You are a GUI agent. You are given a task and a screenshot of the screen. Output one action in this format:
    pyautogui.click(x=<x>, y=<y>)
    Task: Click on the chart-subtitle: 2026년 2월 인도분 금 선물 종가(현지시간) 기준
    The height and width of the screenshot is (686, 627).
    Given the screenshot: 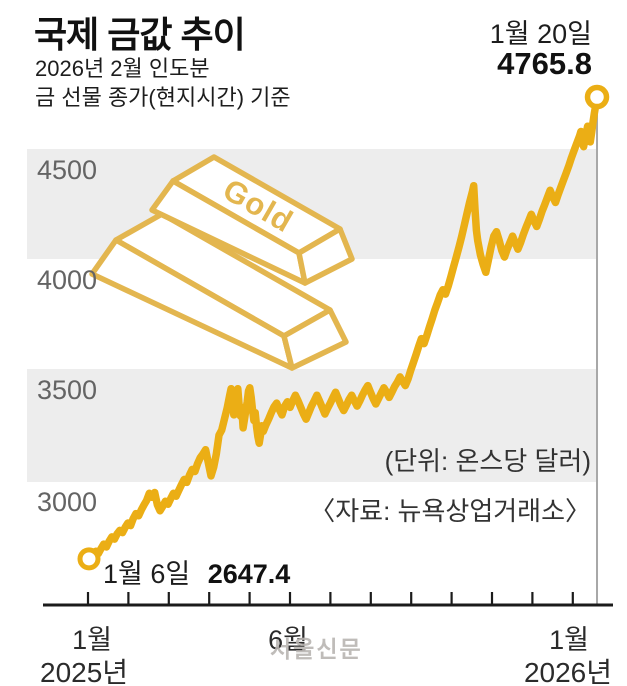 What is the action you would take?
    pyautogui.click(x=163, y=83)
    